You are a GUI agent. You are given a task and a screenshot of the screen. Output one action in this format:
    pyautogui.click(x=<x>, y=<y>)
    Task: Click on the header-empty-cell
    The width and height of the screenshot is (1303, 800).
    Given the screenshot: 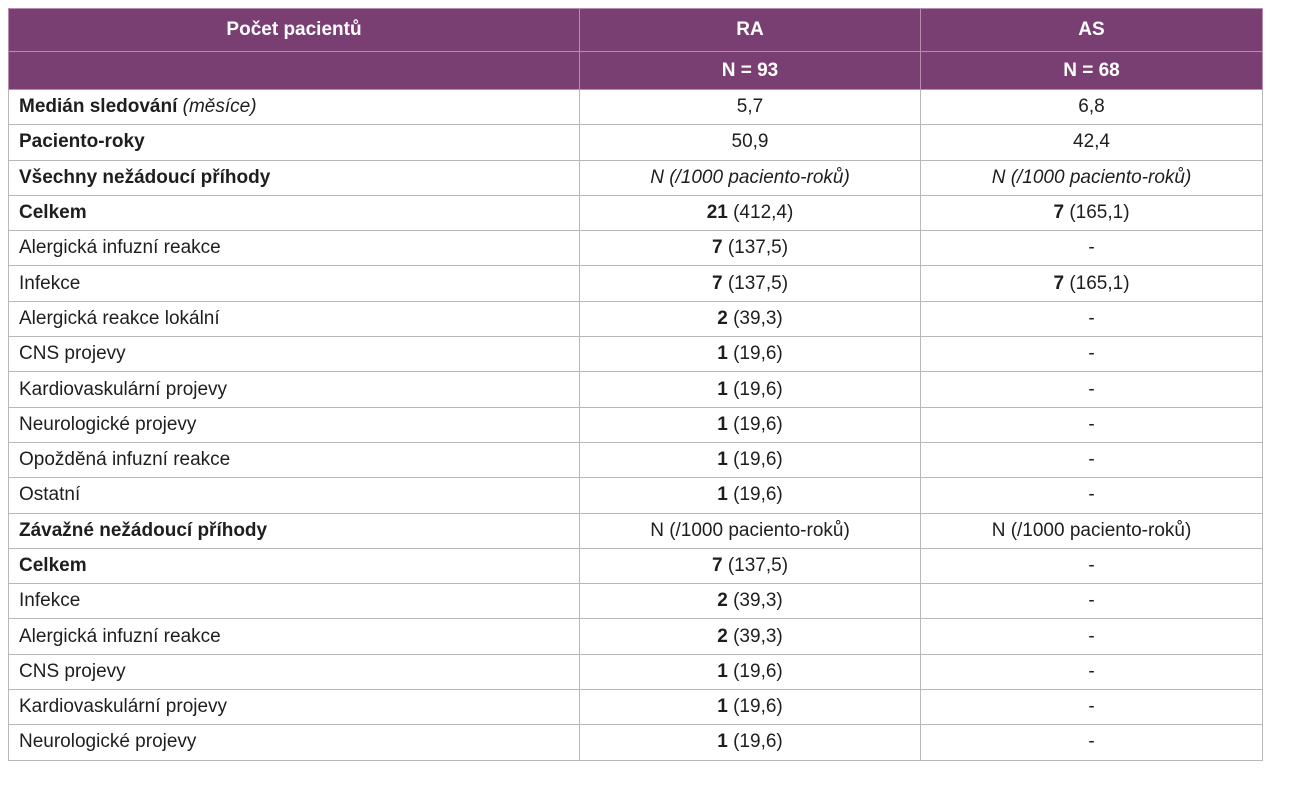 What is the action you would take?
    pyautogui.click(x=294, y=70)
    